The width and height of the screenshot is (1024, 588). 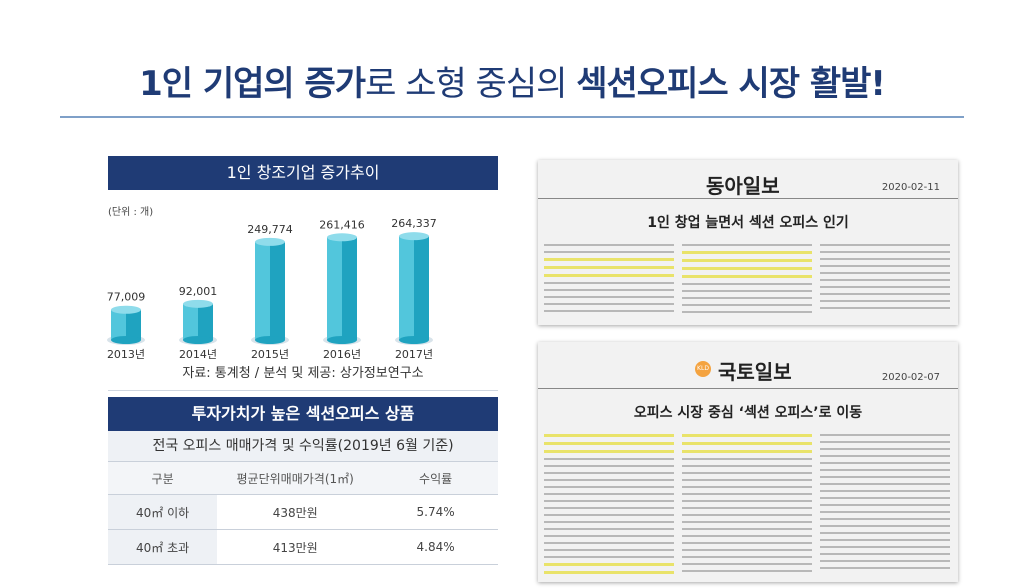 What do you see at coordinates (748, 413) in the screenshot?
I see `article-title: 오피스 시장 중심 ‘섹션 오피스’로 이동` at bounding box center [748, 413].